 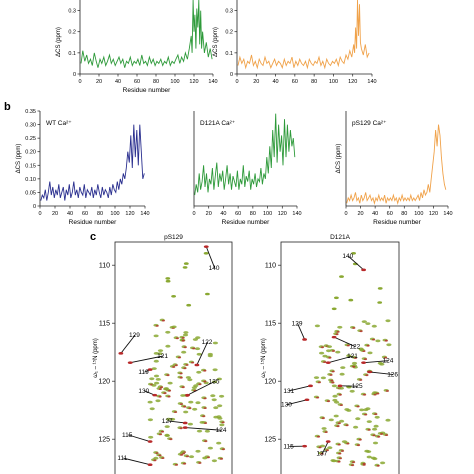 What do you see at coordinates (214, 268) in the screenshot?
I see `annotation-label: 140` at bounding box center [214, 268].